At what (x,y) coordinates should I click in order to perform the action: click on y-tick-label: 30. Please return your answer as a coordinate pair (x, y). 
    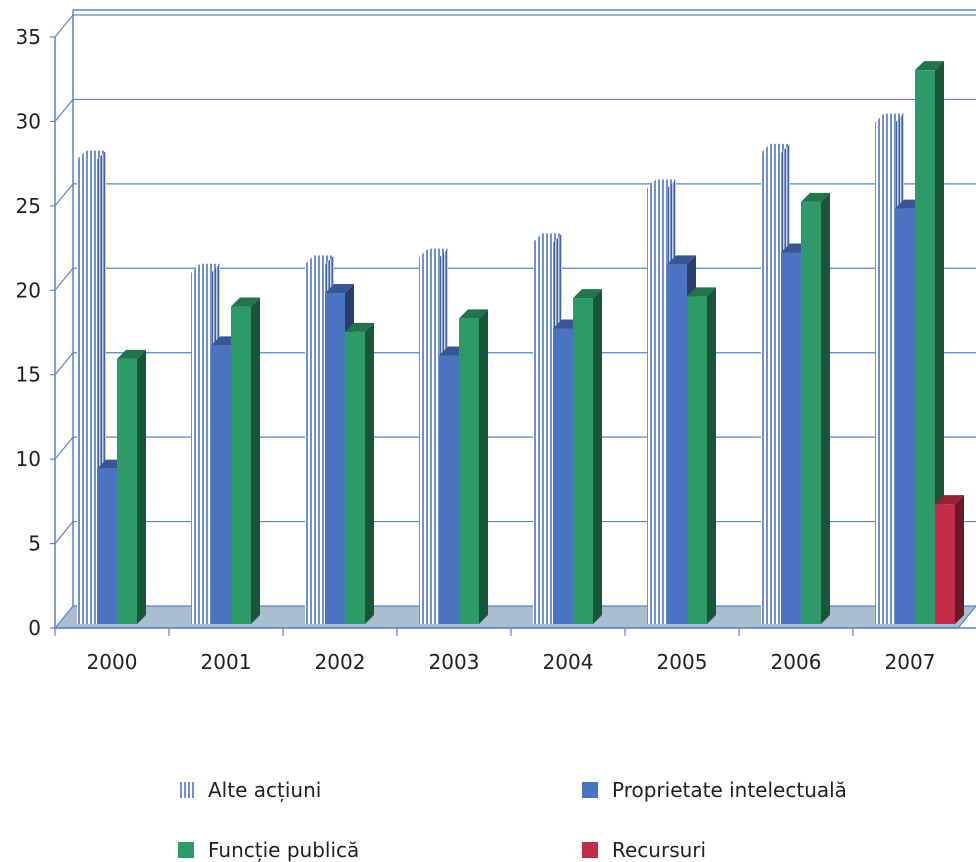
    Looking at the image, I should click on (28, 121).